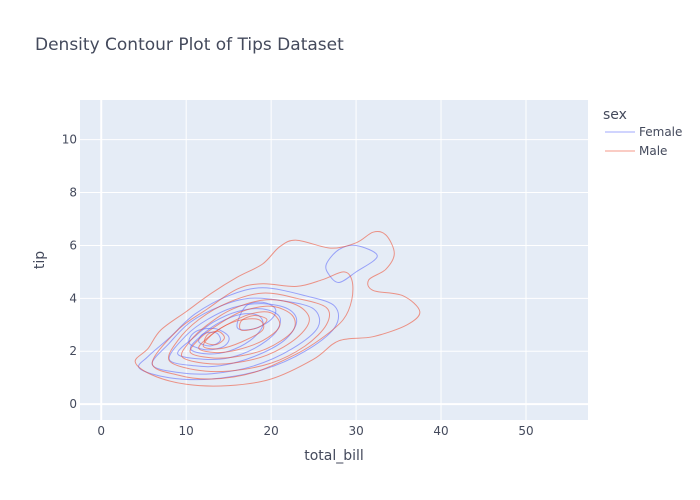  What do you see at coordinates (315, 431) in the screenshot?
I see `x-axis-ticks: 0 10 20 30 40 50` at bounding box center [315, 431].